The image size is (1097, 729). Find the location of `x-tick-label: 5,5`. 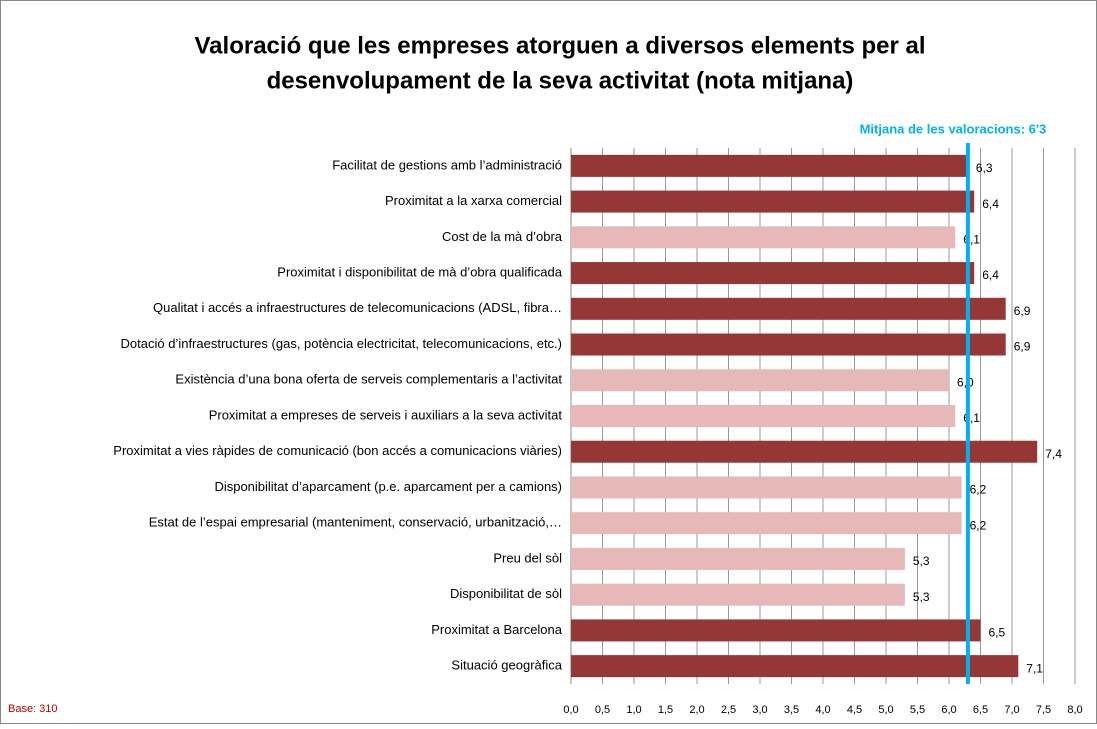

x-tick-label: 5,5 is located at coordinates (917, 710).